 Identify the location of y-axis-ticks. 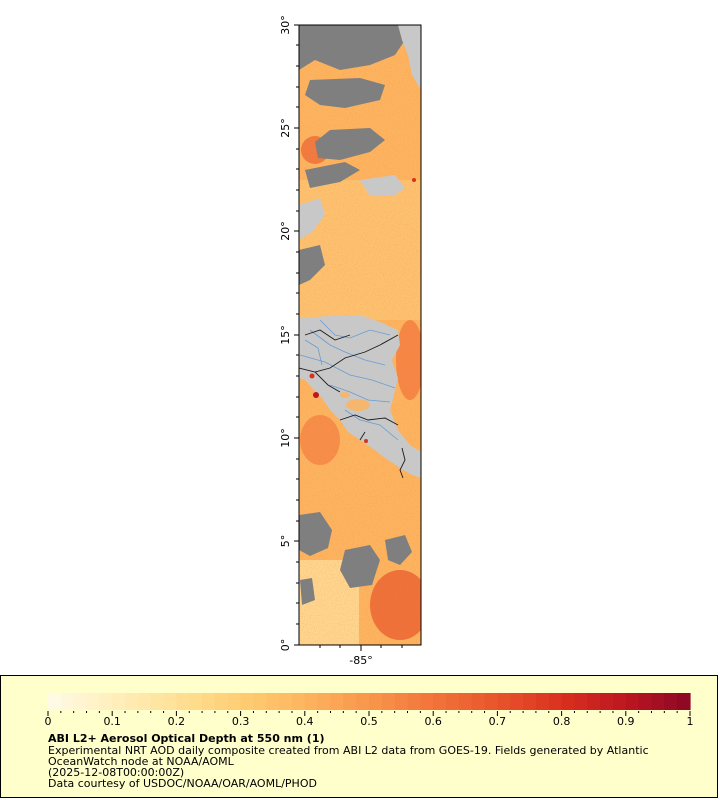
(296, 335).